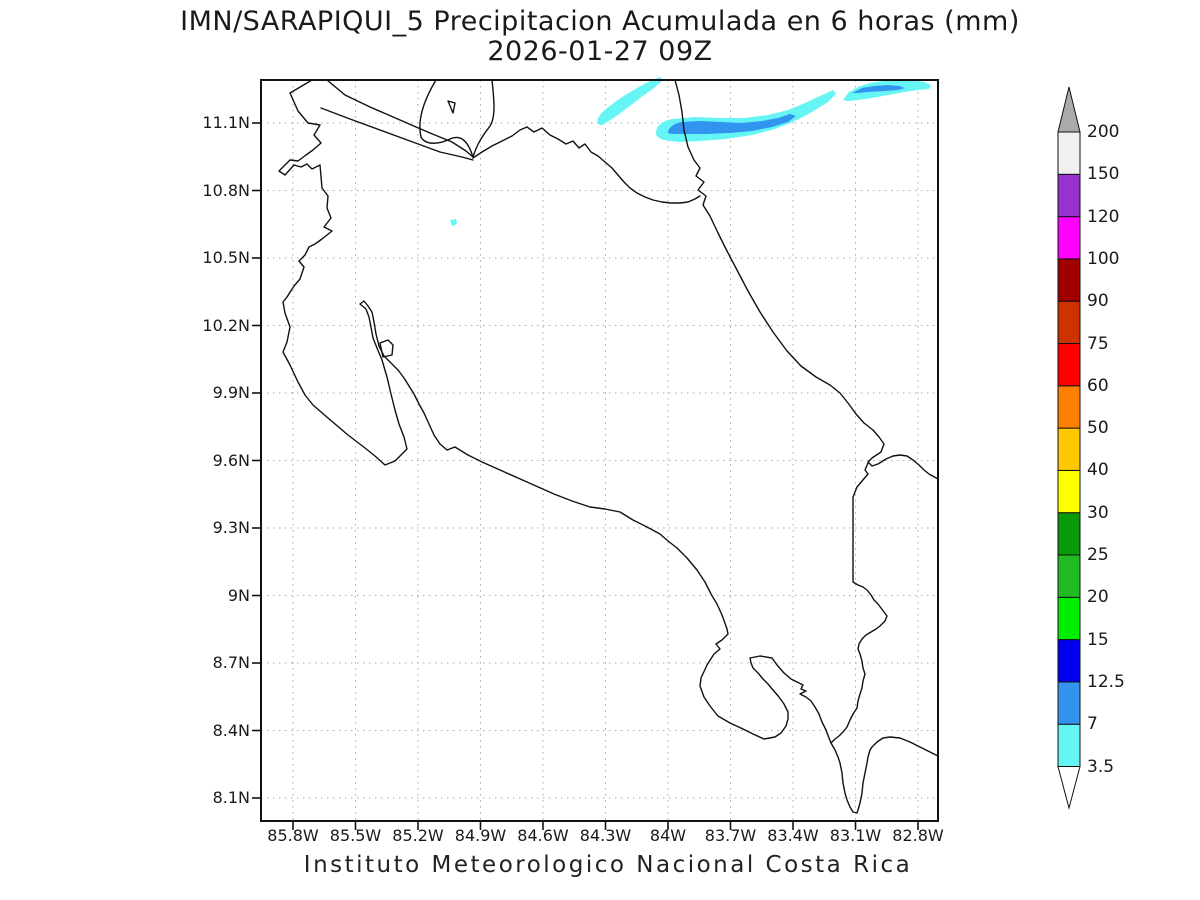 This screenshot has height=900, width=1200. What do you see at coordinates (1103, 132) in the screenshot?
I see `colorbar-value-label: 200` at bounding box center [1103, 132].